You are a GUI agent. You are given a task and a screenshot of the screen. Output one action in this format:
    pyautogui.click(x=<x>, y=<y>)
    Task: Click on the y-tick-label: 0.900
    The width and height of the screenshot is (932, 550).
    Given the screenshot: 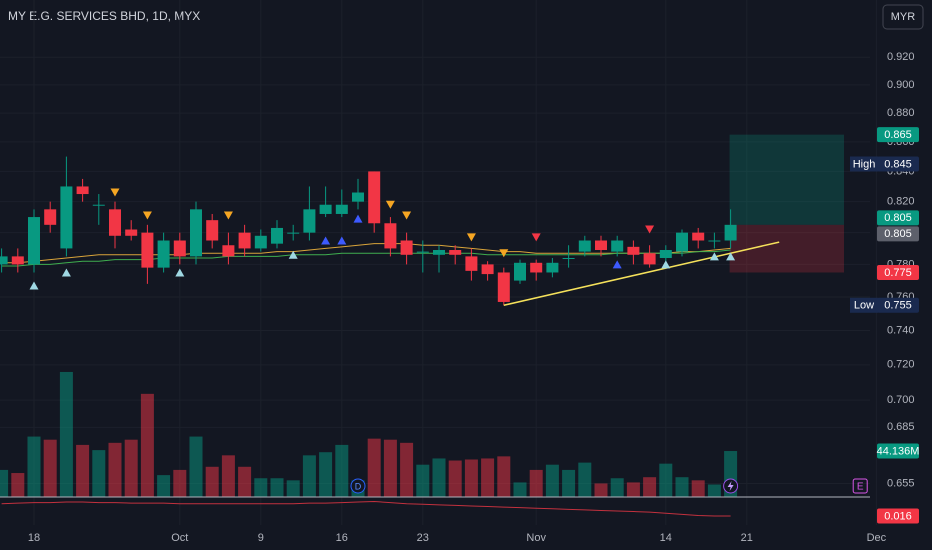 What is the action you would take?
    pyautogui.click(x=901, y=85)
    